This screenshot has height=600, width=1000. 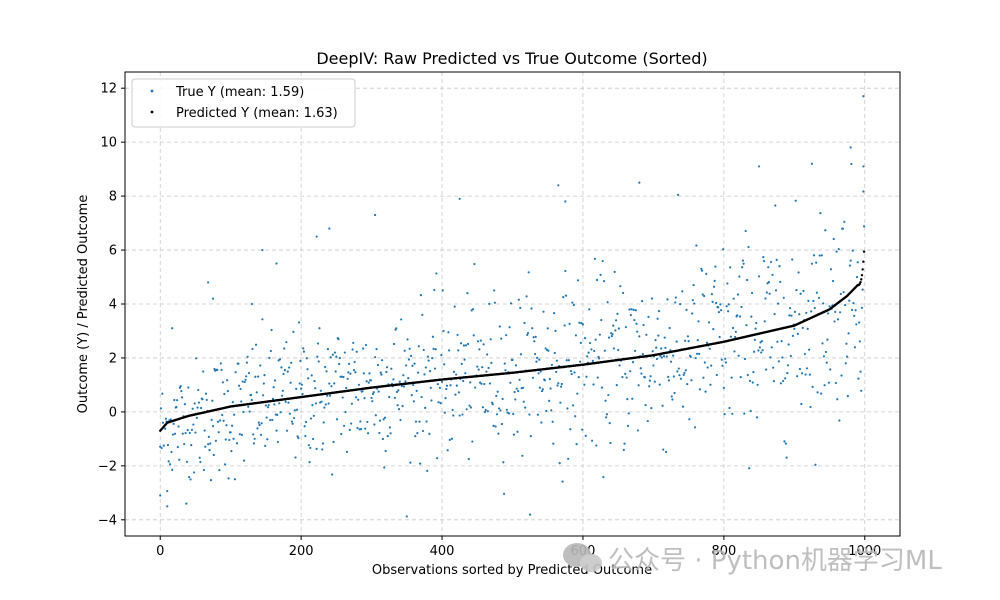 I want to click on x-tick-label: 800, so click(x=723, y=551).